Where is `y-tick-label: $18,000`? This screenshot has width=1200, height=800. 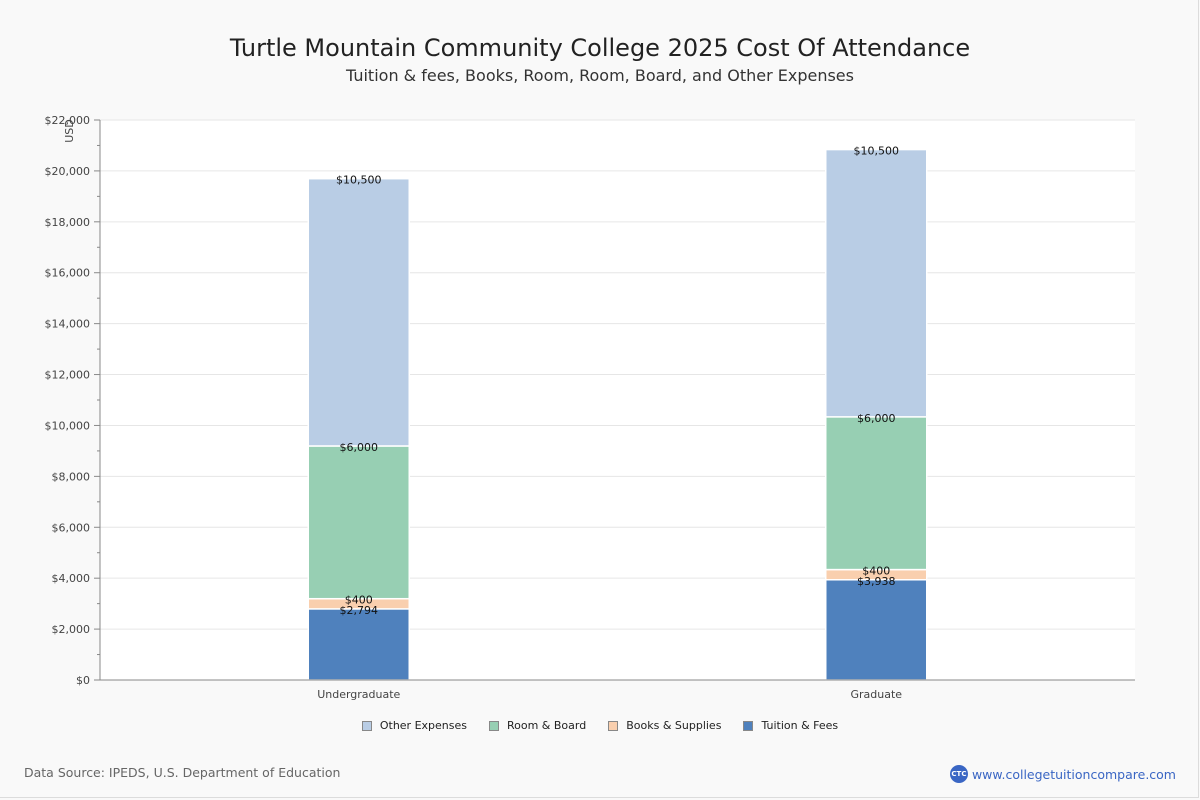
y-tick-label: $18,000 is located at coordinates (68, 222).